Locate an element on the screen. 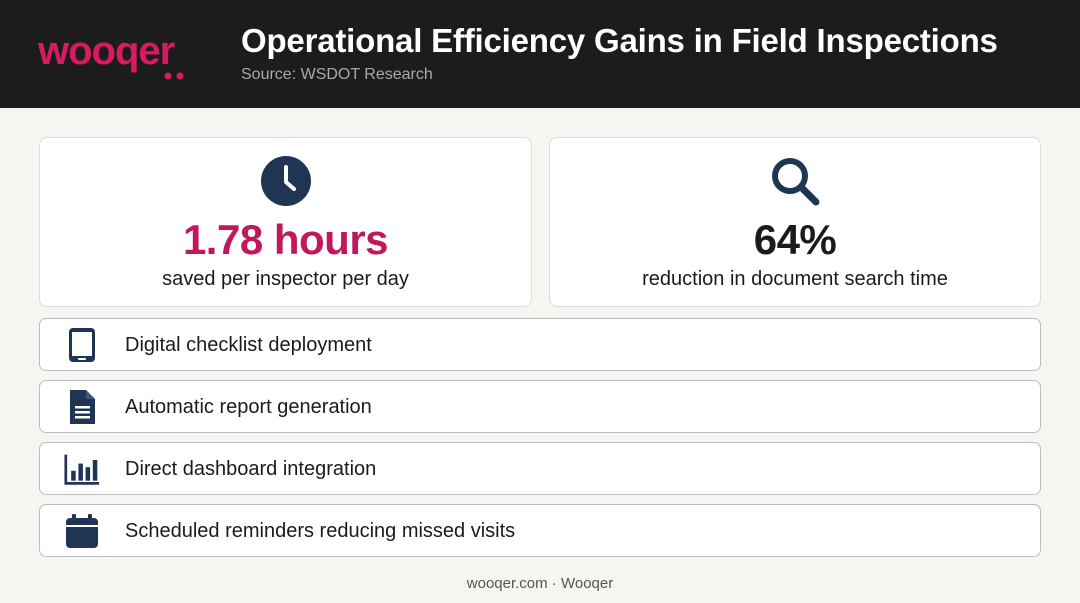 The width and height of the screenshot is (1080, 603). stat-value-percent: 64% is located at coordinates (795, 239).